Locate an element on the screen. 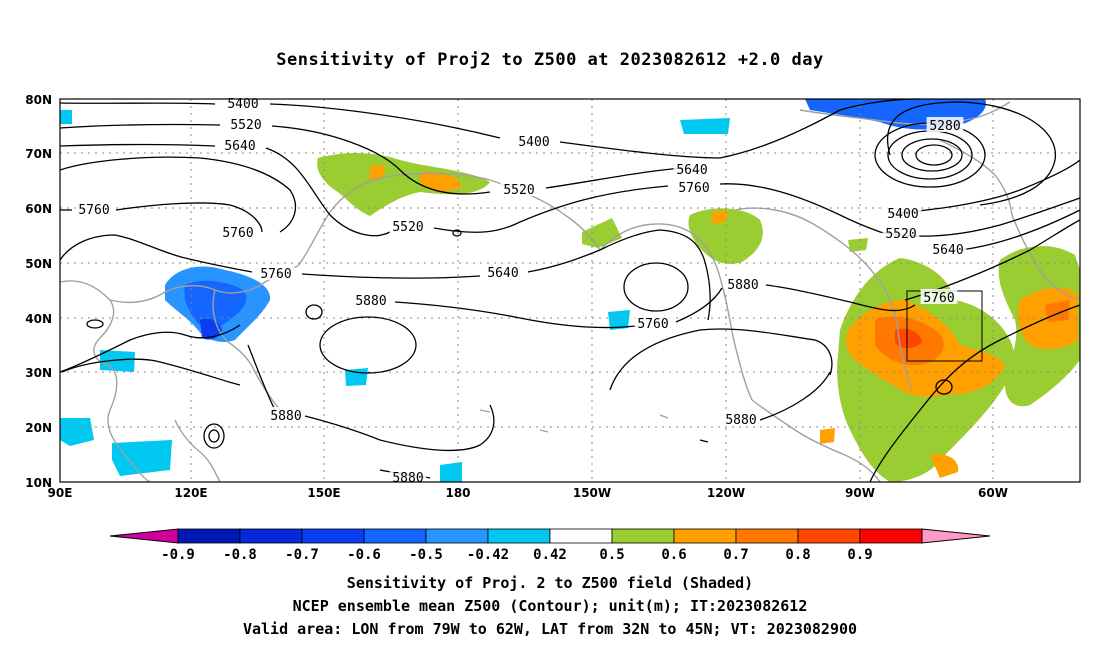 This screenshot has height=650, width=1100. colorbar-label: -0.42 is located at coordinates (488, 555).